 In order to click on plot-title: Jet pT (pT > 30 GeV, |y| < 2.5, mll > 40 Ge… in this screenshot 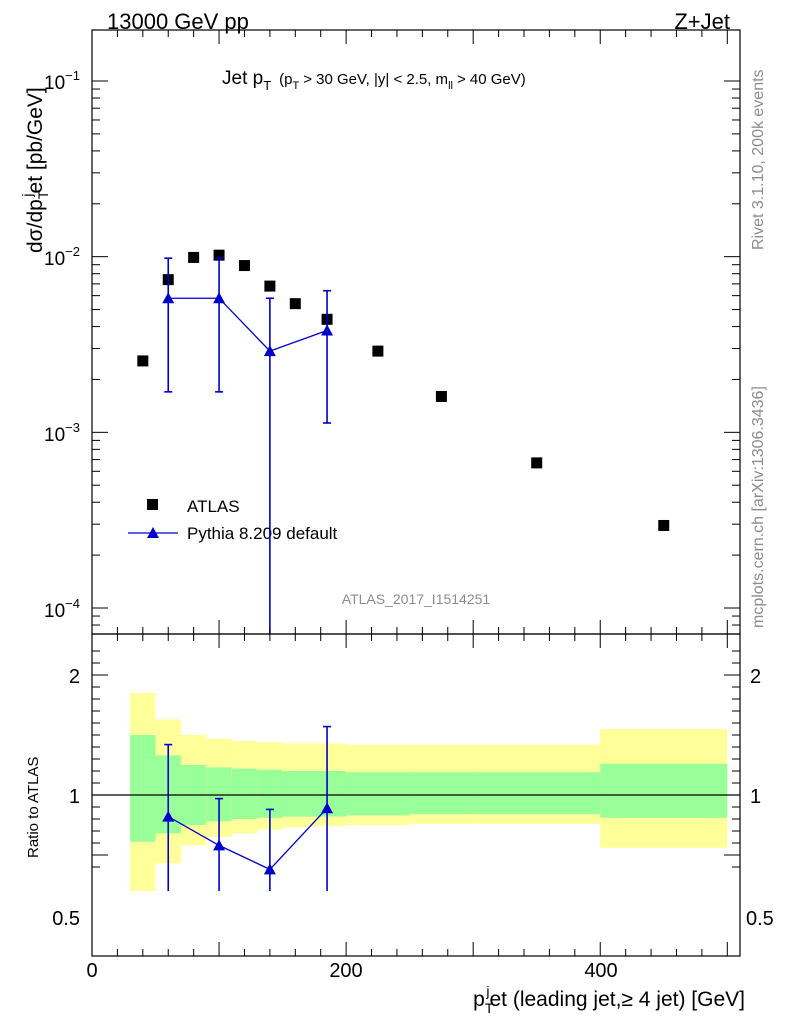, I will do `click(374, 80)`.